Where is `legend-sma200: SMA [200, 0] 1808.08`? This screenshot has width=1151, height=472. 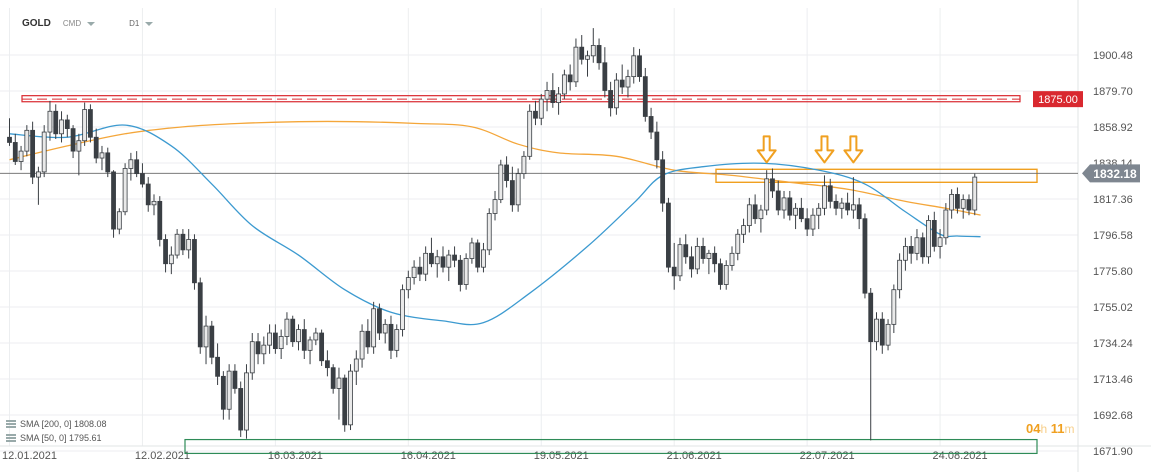
legend-sma200: SMA [200, 0] 1808.08 is located at coordinates (56, 424).